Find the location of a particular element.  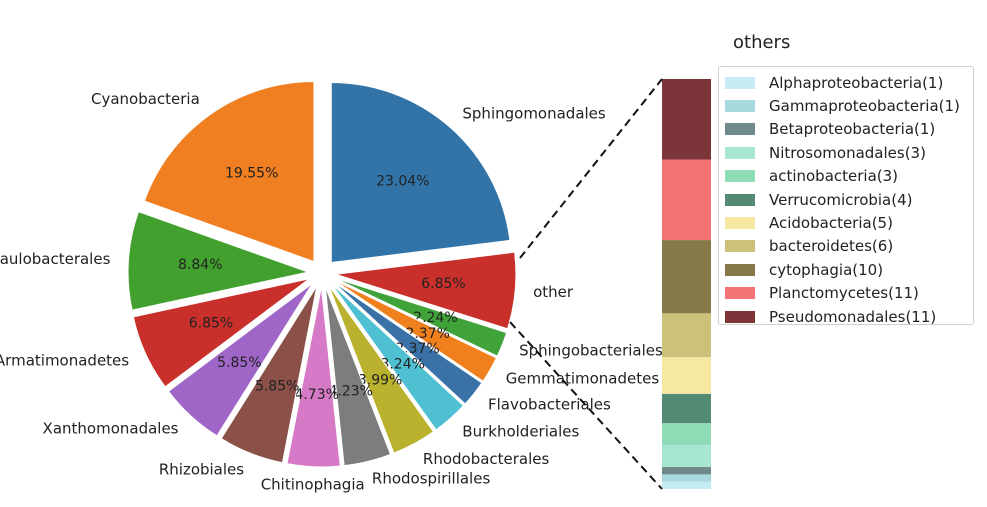

legend-label: cytophagia(10) is located at coordinates (826, 269).